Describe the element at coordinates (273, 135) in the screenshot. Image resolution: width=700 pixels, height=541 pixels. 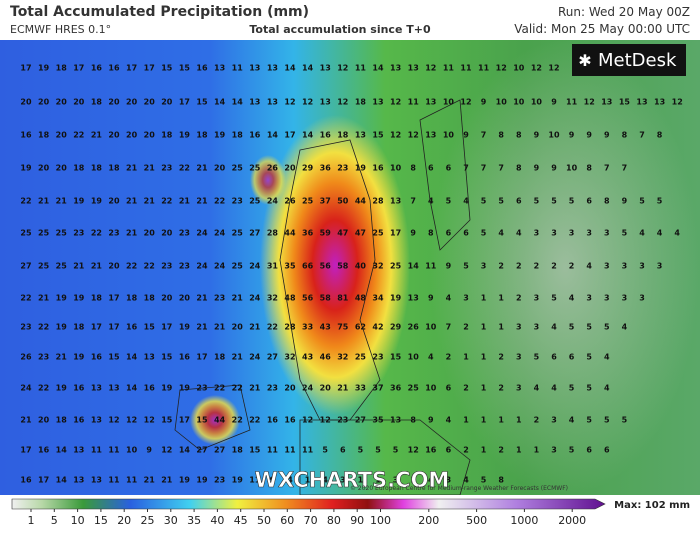
I see `grid-value: 14` at that location.